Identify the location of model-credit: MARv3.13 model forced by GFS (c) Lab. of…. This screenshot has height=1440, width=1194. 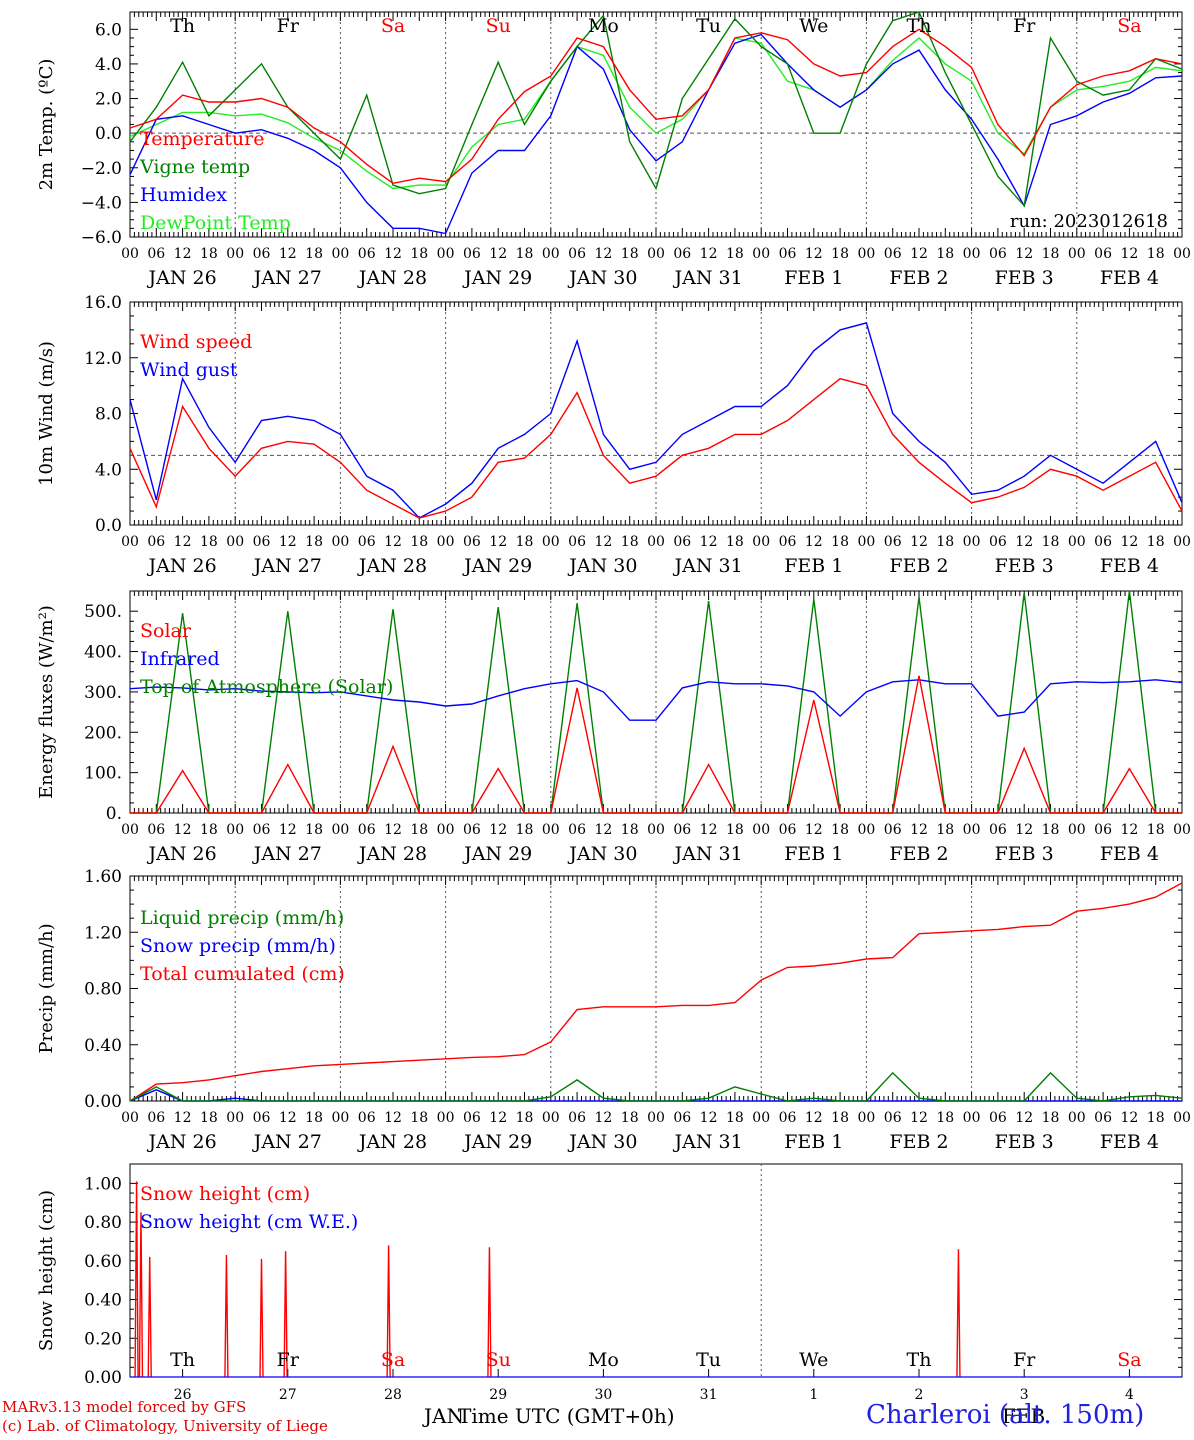
(165, 1417).